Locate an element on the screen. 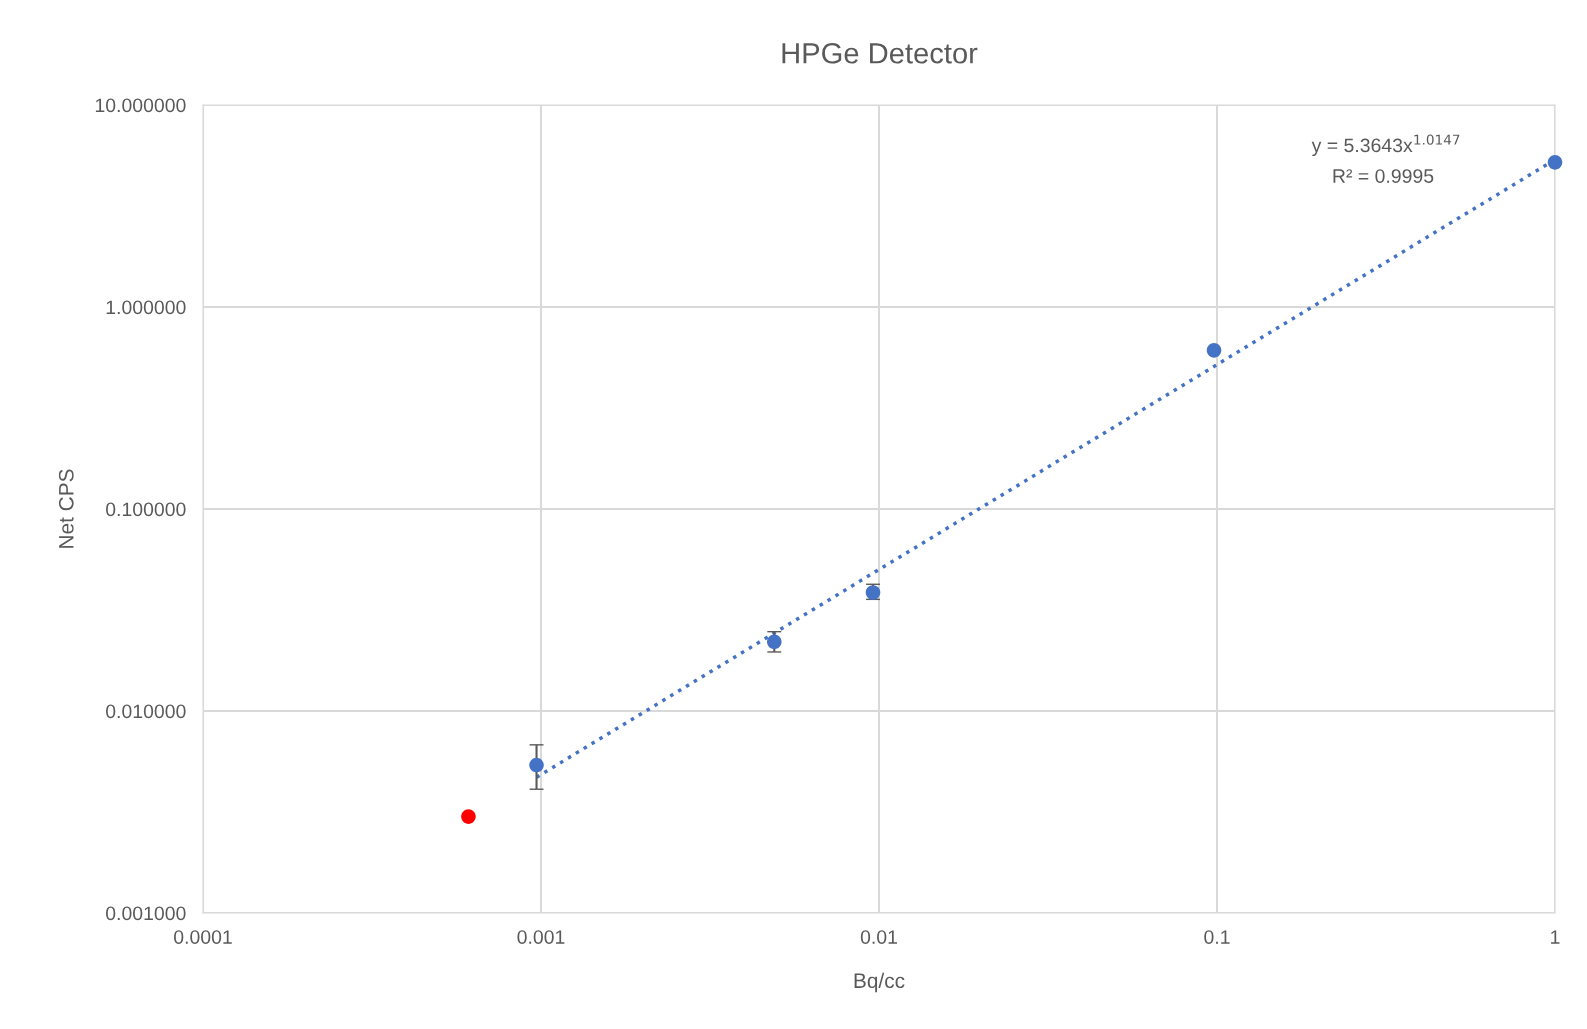 This screenshot has width=1587, height=1029. x-tick-label: 0.0001 is located at coordinates (203, 937).